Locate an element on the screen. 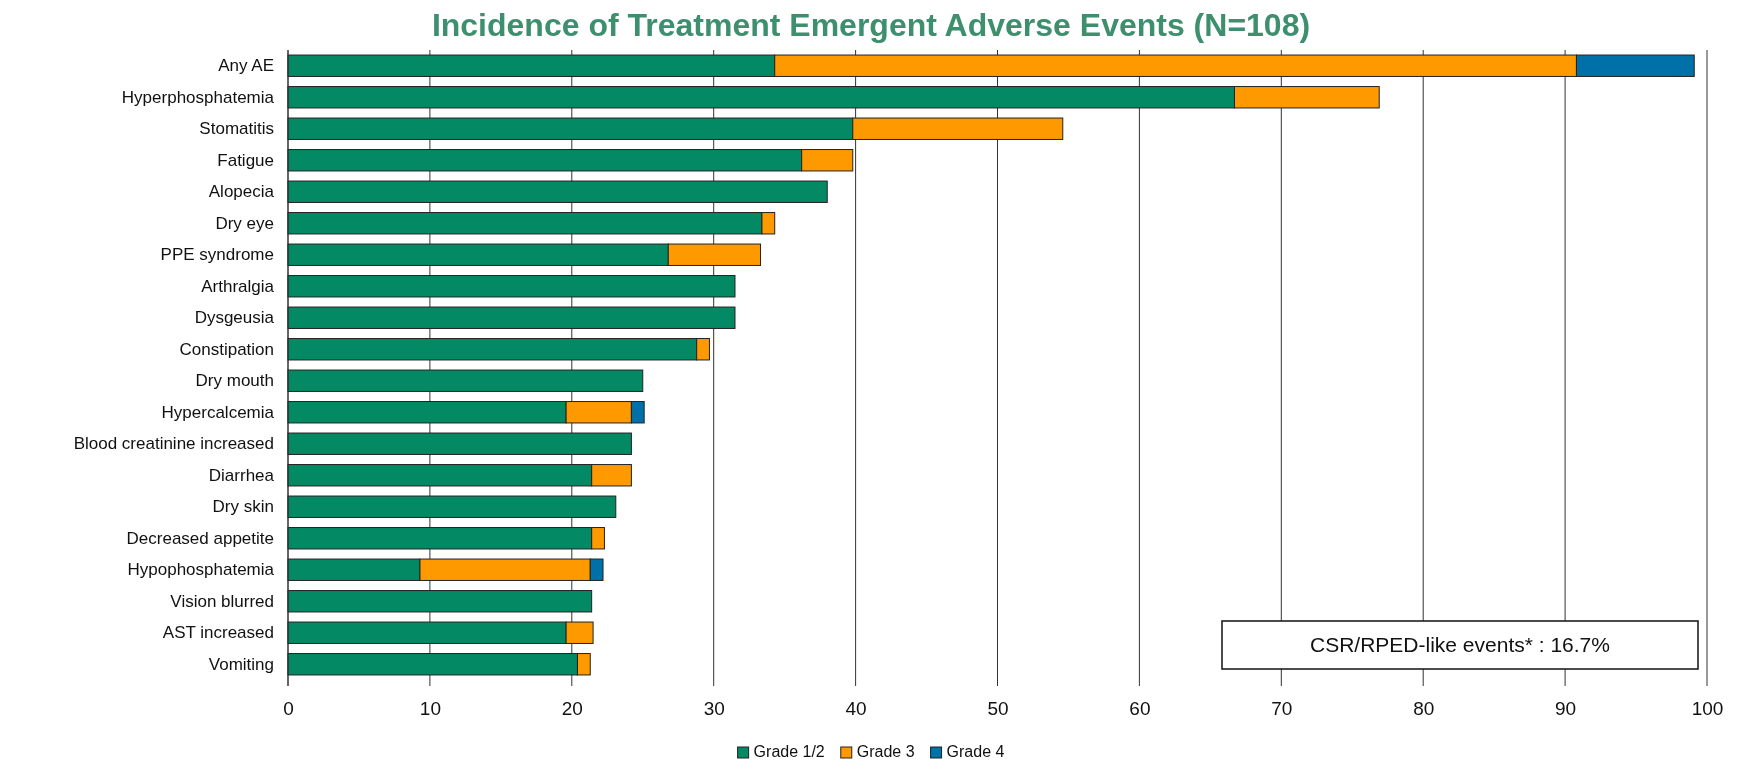 The width and height of the screenshot is (1742, 769). y-tick-label: Blood creatinine increased is located at coordinates (173, 444).